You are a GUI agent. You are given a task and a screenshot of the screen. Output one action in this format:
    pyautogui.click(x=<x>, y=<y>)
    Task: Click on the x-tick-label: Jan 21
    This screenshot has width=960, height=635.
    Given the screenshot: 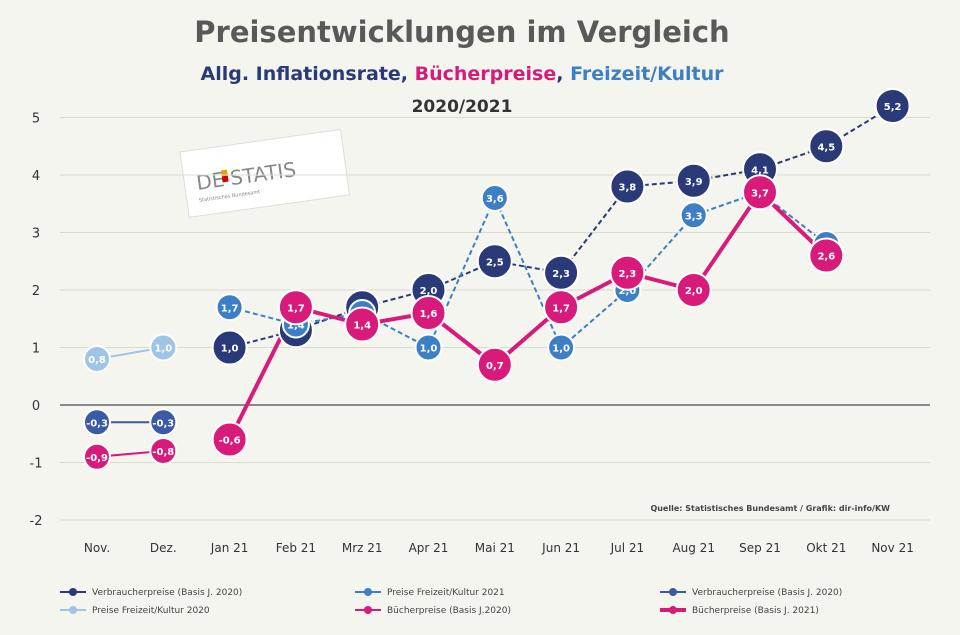 What is the action you would take?
    pyautogui.click(x=229, y=548)
    